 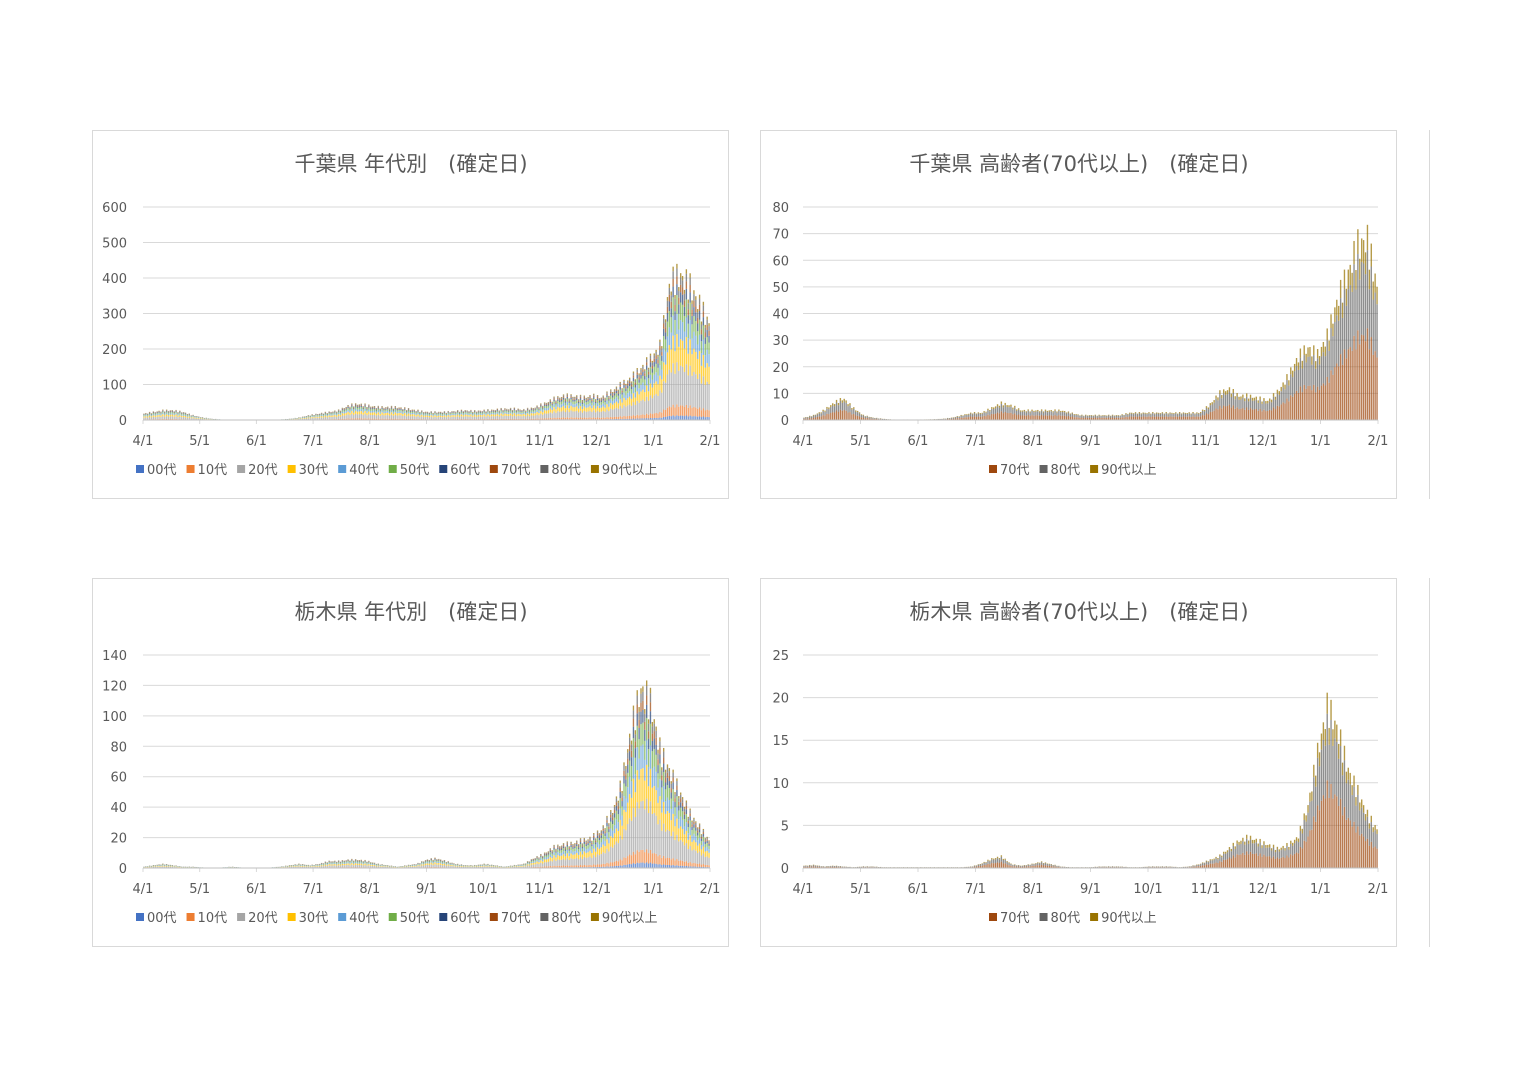 What do you see at coordinates (630, 470) in the screenshot?
I see `legend-label: 90代以上` at bounding box center [630, 470].